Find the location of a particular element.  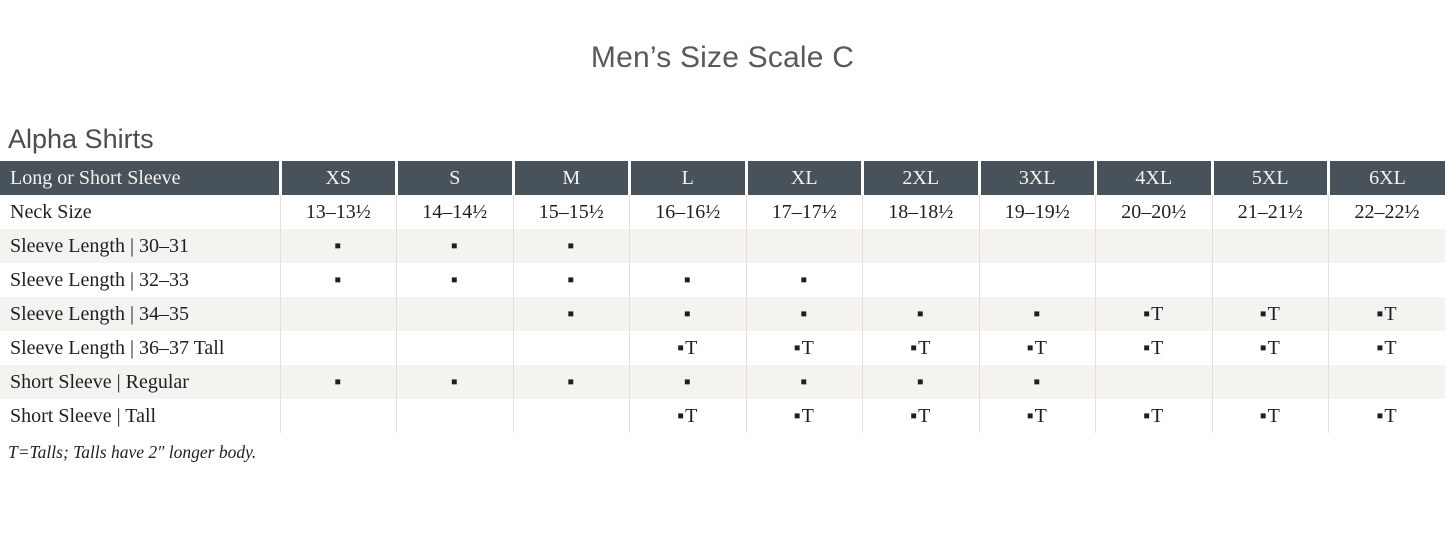

size-column-header: L is located at coordinates (688, 178).